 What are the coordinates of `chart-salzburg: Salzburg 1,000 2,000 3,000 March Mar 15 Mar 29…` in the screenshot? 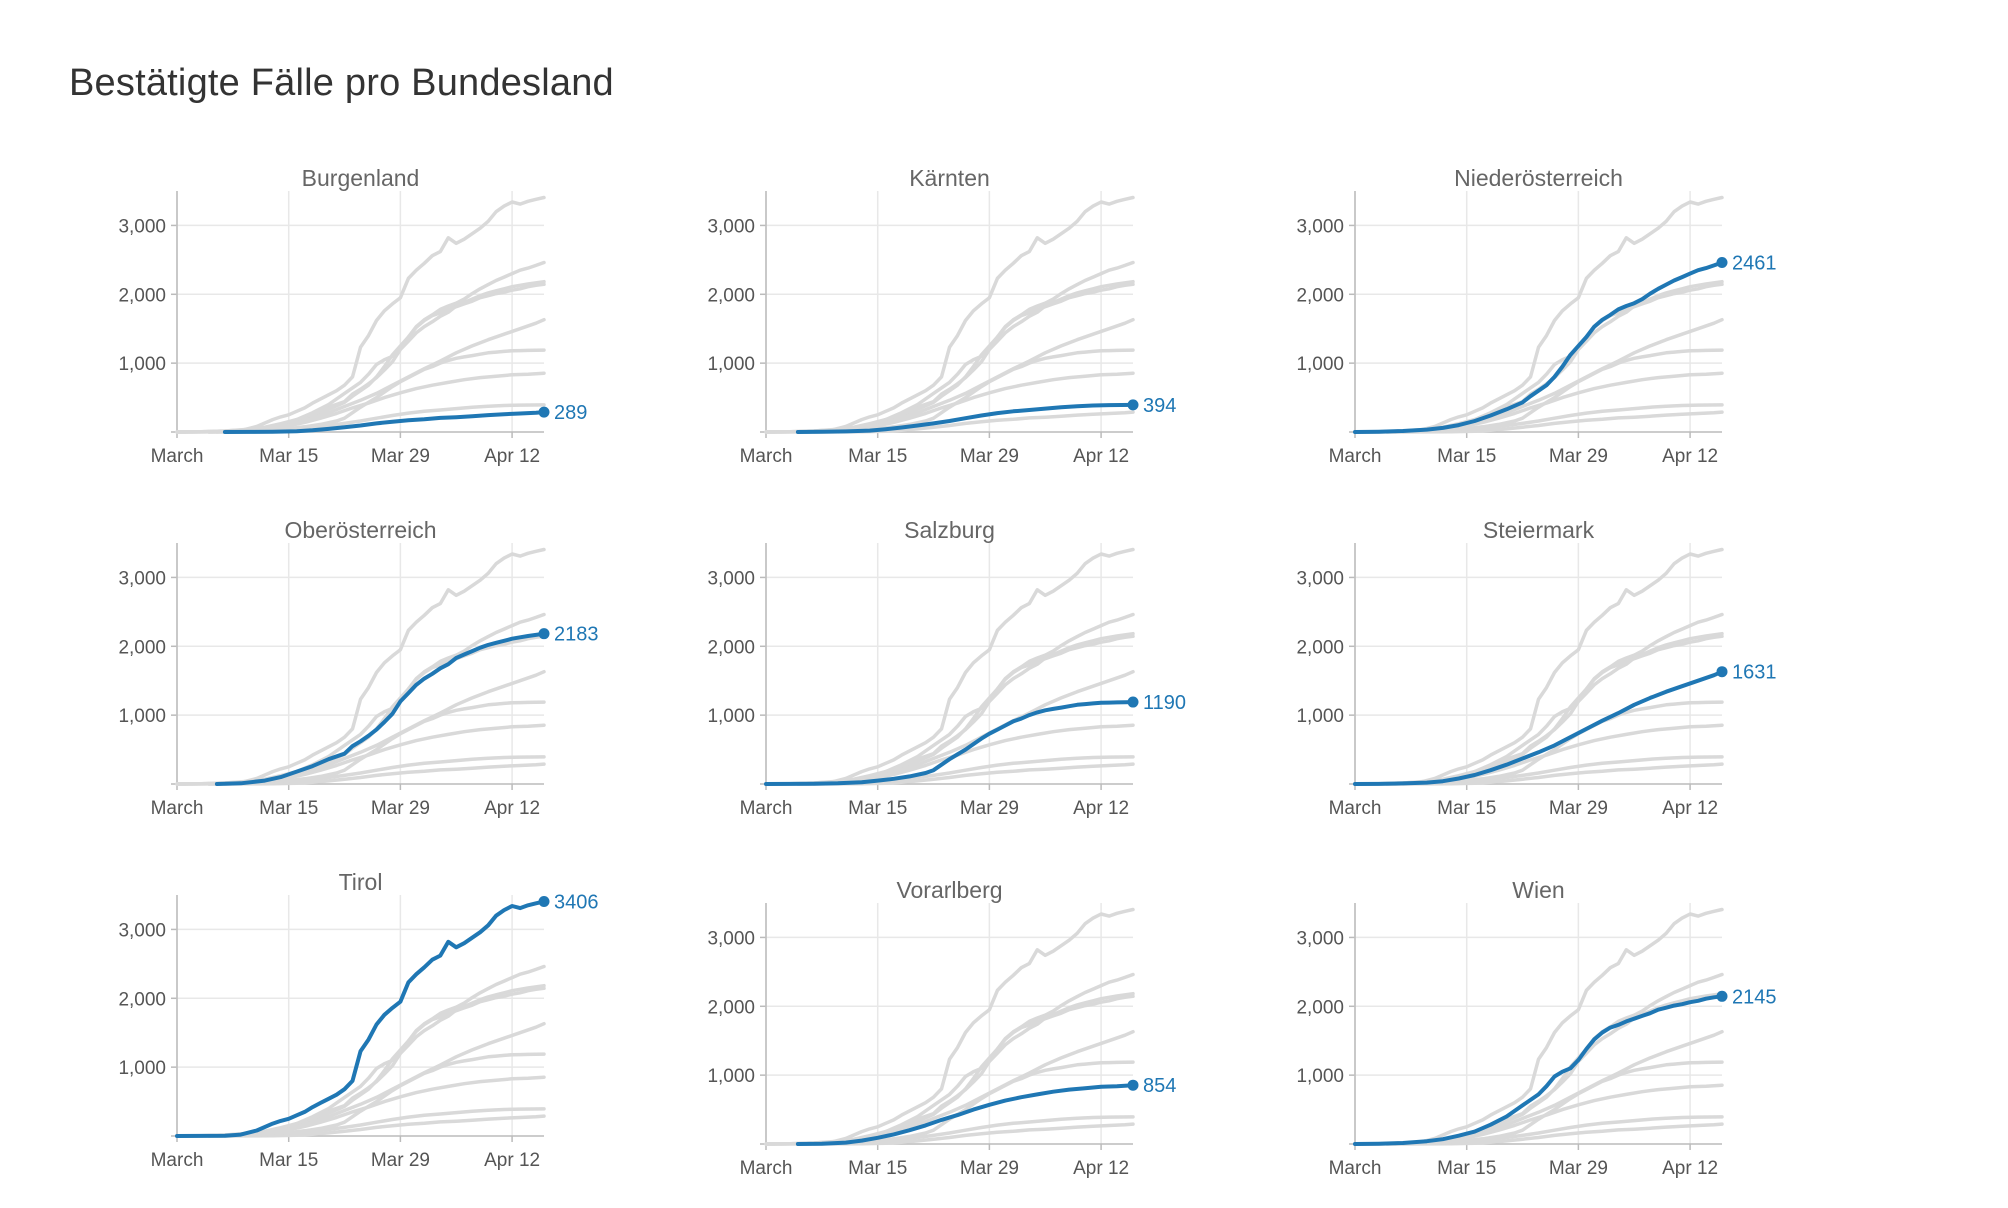 It's located at (946, 668).